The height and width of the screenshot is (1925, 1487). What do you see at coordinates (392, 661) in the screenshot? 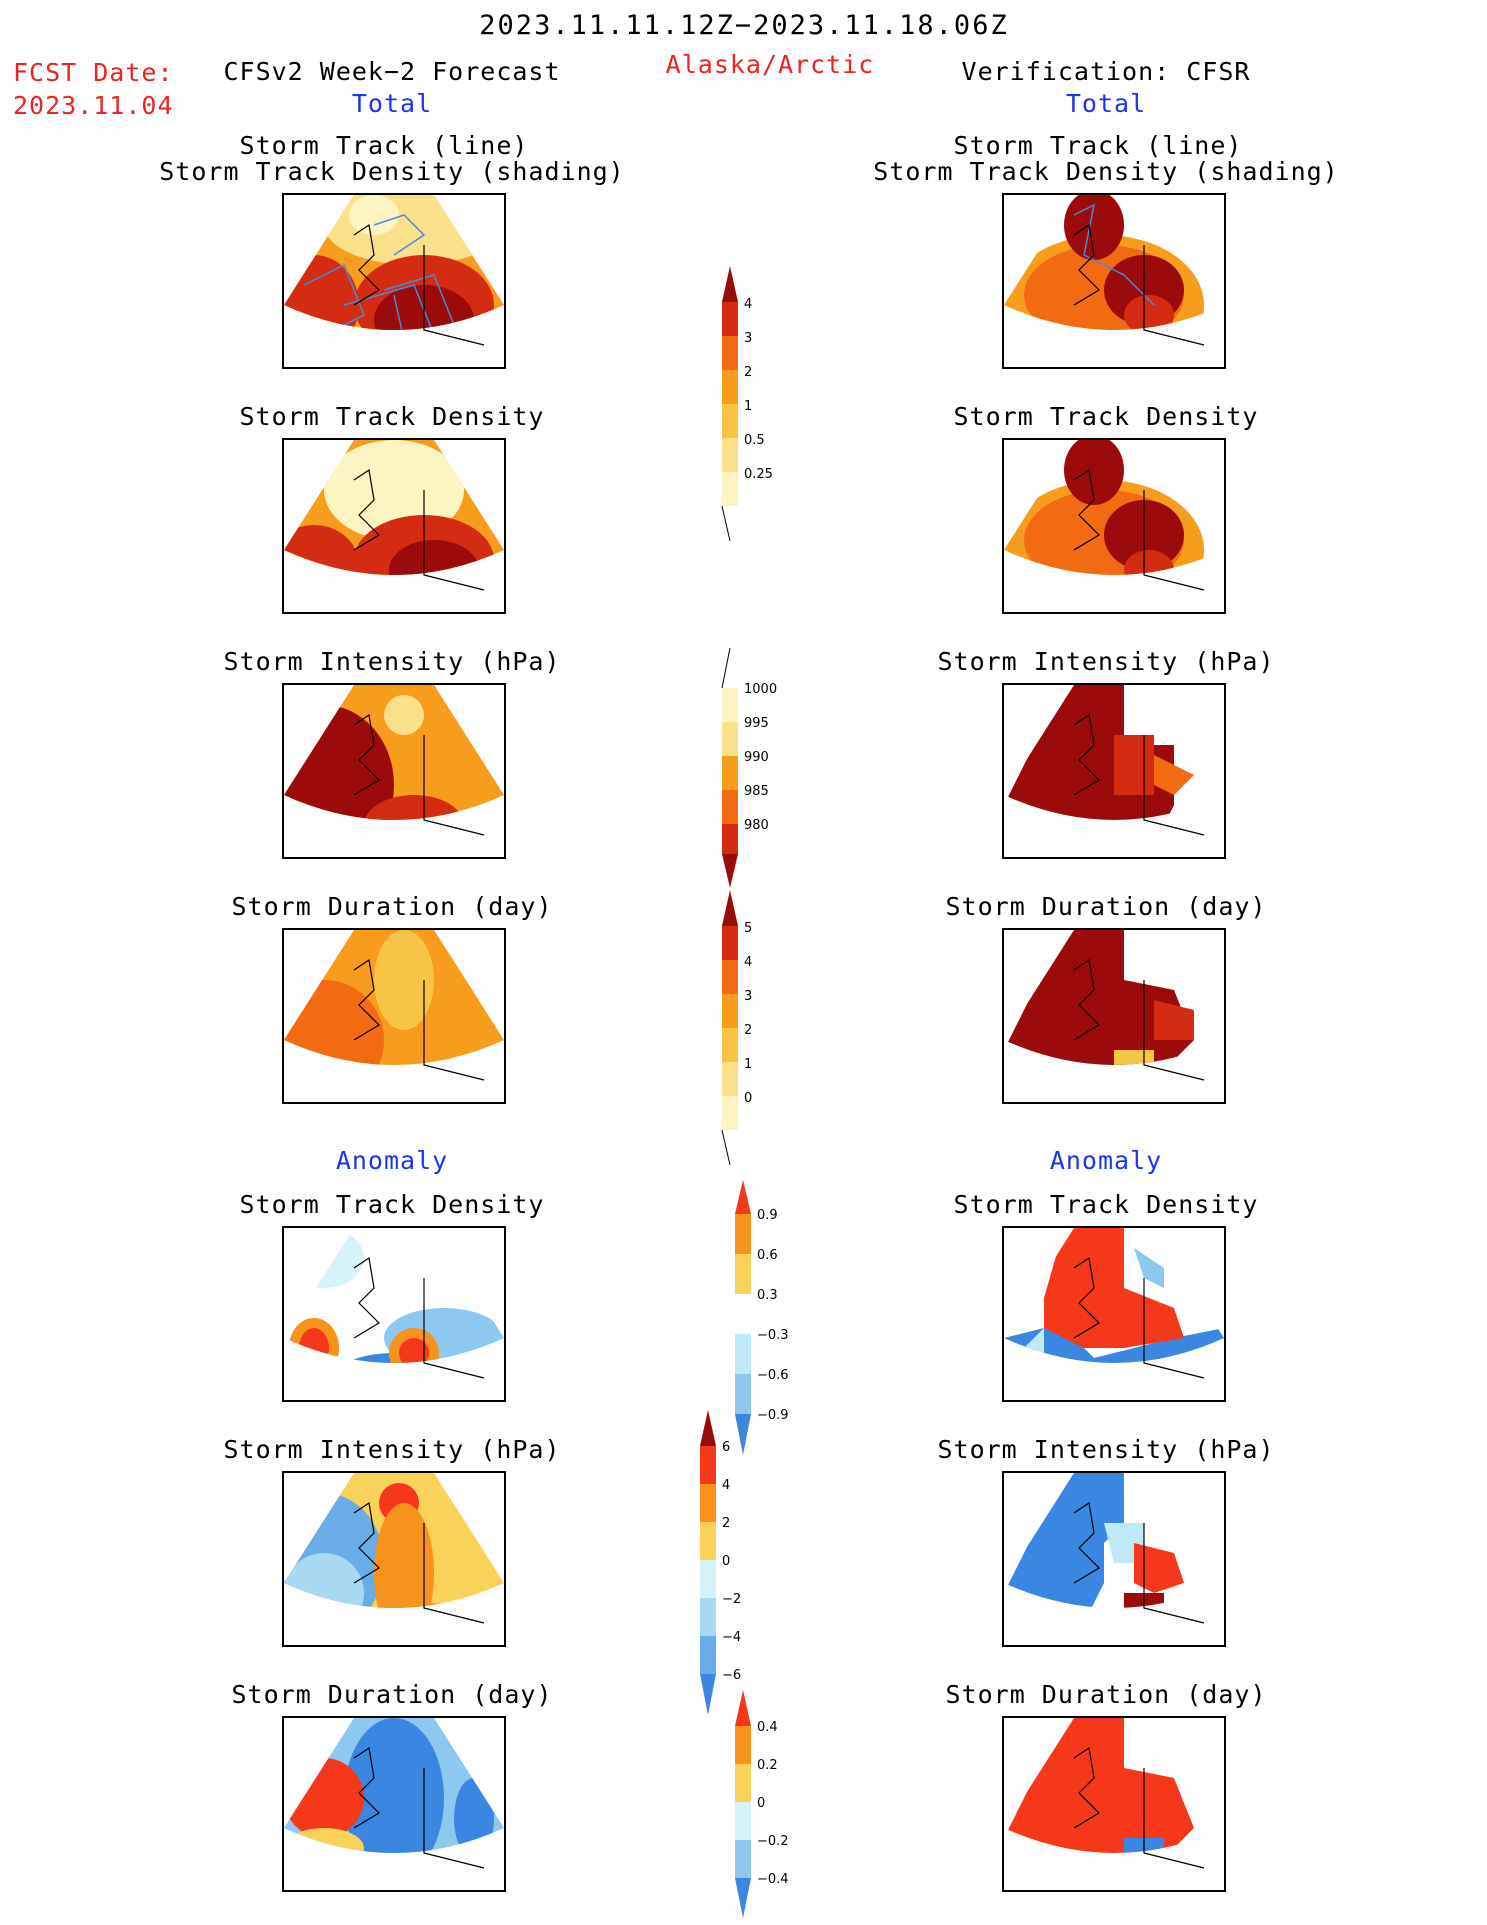
I see `panel-title-forecast-intensity: Storm Intensity (hPa)` at bounding box center [392, 661].